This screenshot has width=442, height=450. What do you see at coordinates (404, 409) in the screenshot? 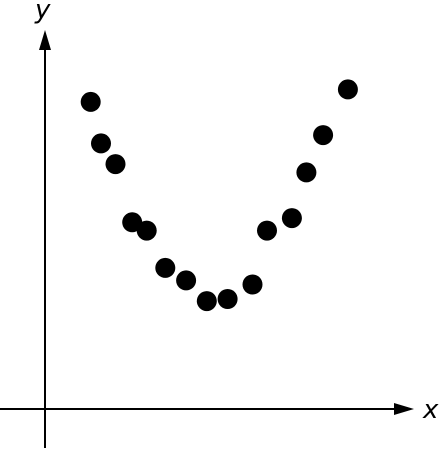
I see `x-axis-arrow` at bounding box center [404, 409].